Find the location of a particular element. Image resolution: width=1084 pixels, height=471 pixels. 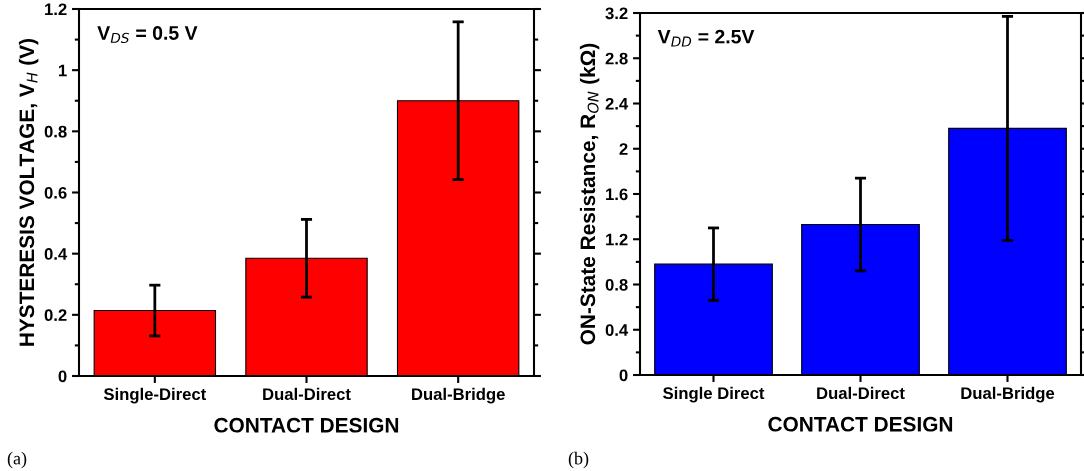

y-tick-label: 2.4 is located at coordinates (617, 103).